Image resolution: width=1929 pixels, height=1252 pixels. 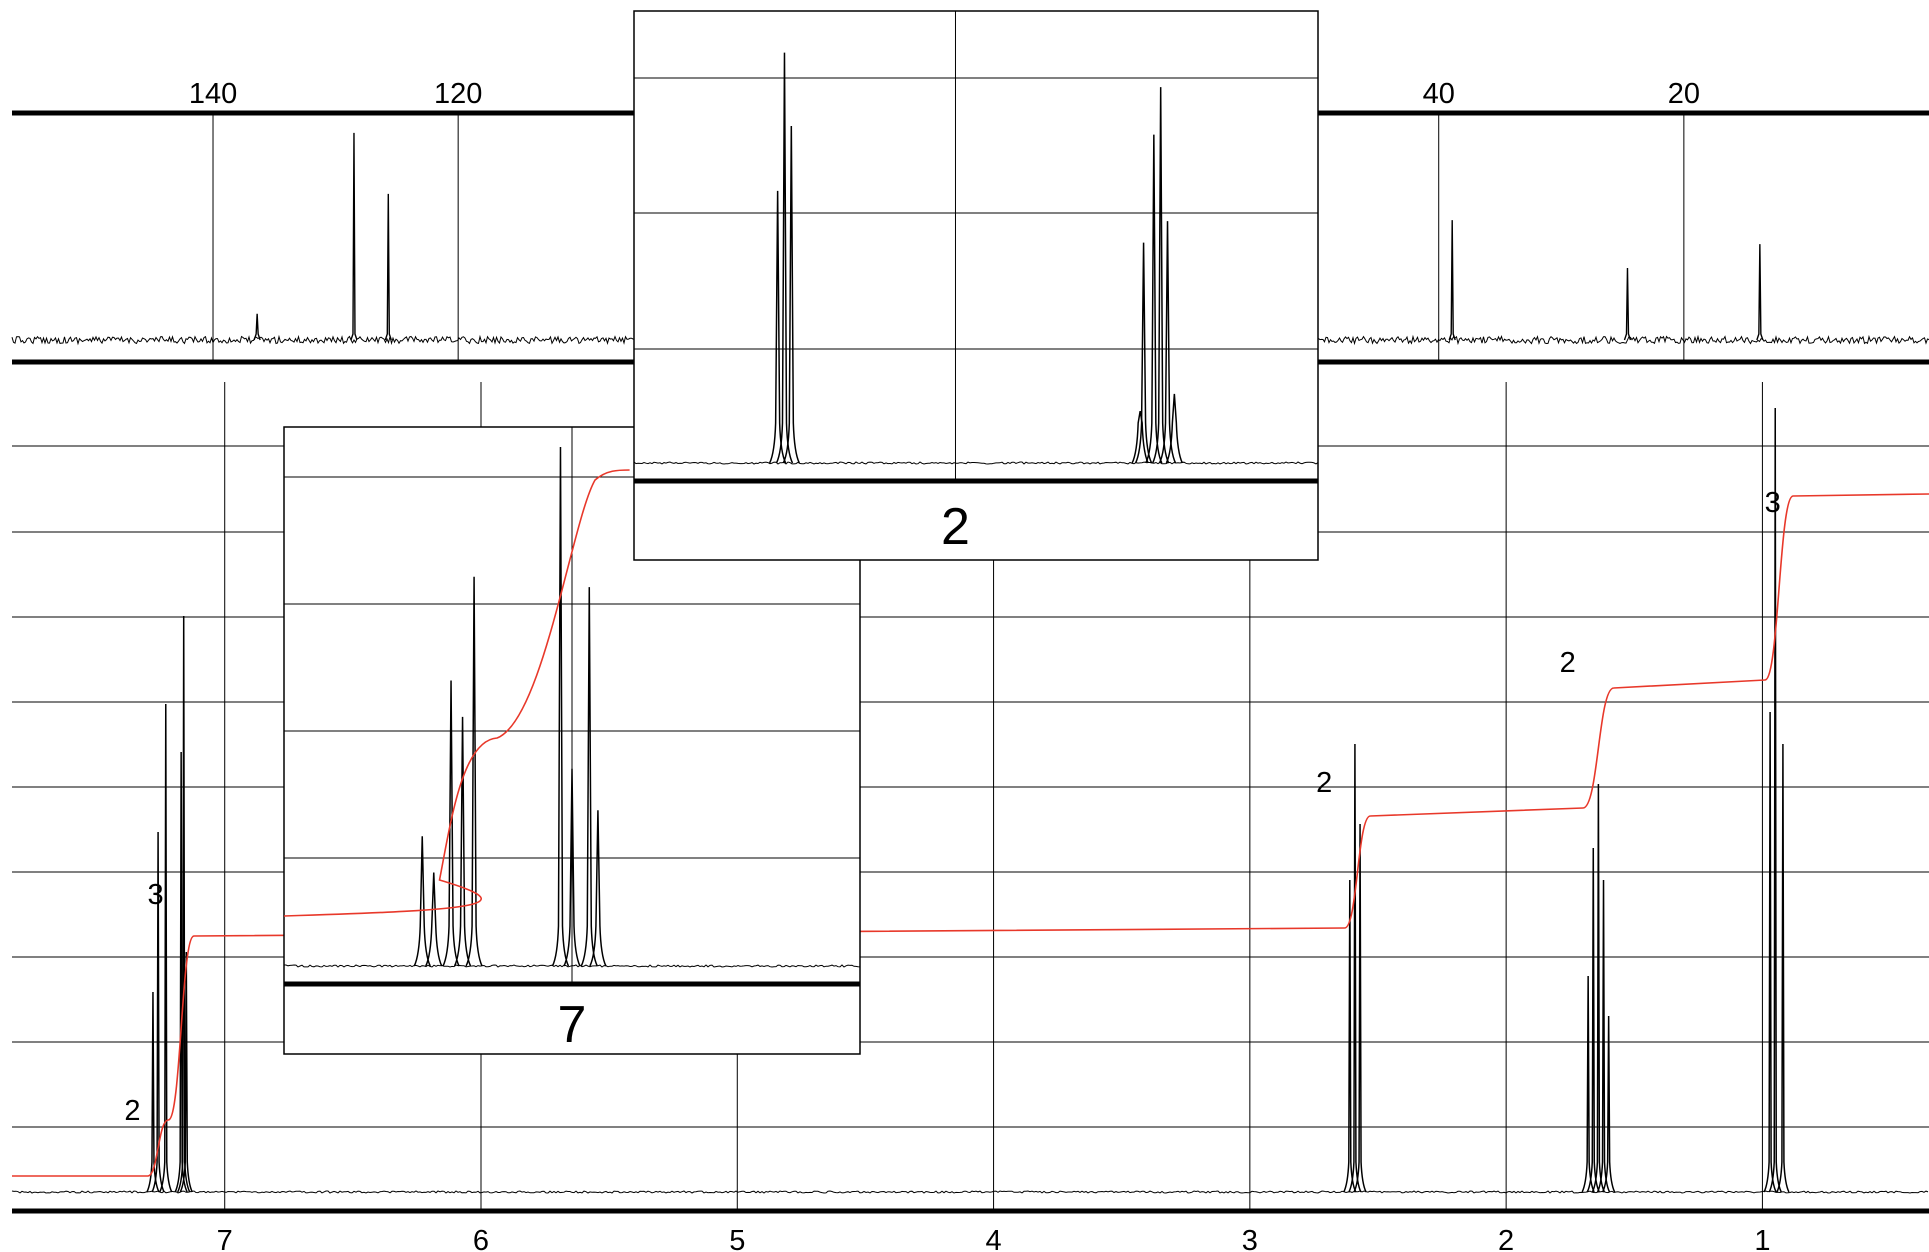 I want to click on h1-tick-label: 2, so click(x=1506, y=1238).